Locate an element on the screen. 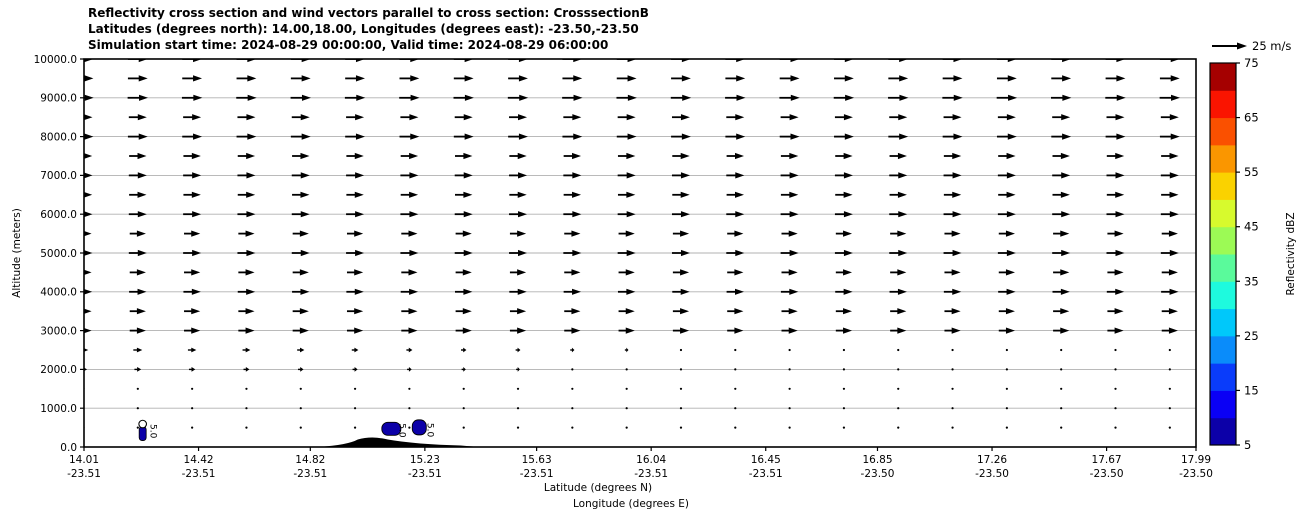 The width and height of the screenshot is (1304, 526). x-tick-label-latitude: 14.01 is located at coordinates (84, 460).